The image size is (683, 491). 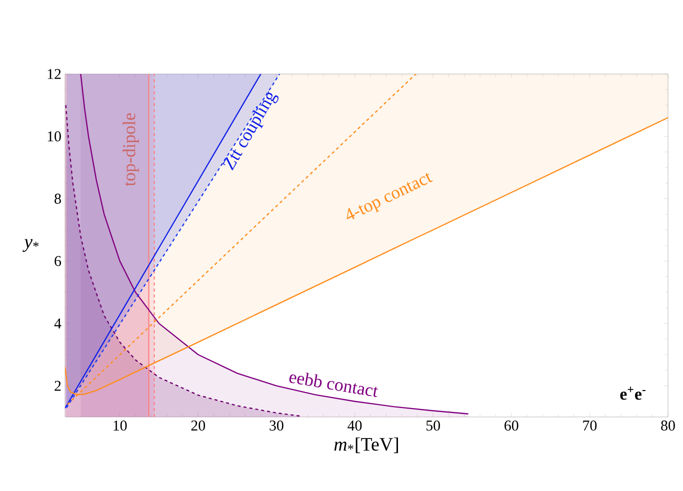 What do you see at coordinates (120, 425) in the screenshot?
I see `x-tick-label: 10` at bounding box center [120, 425].